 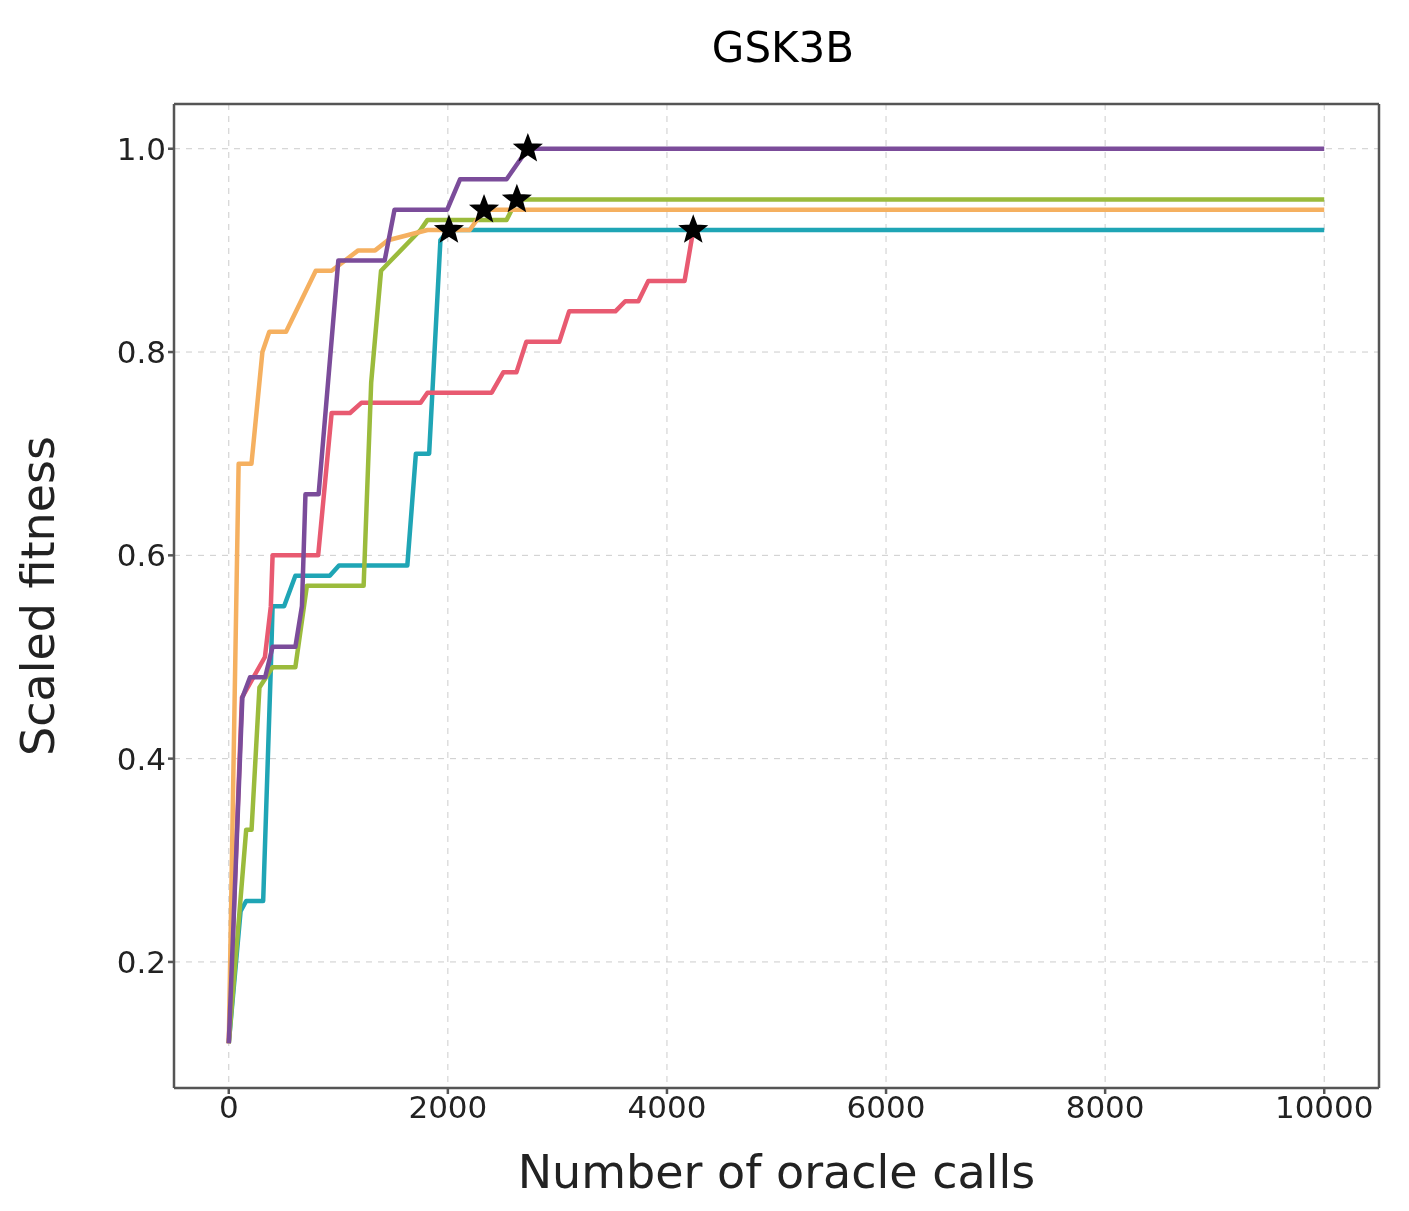 What do you see at coordinates (1324, 1107) in the screenshot?
I see `x-tick-label: 10000` at bounding box center [1324, 1107].